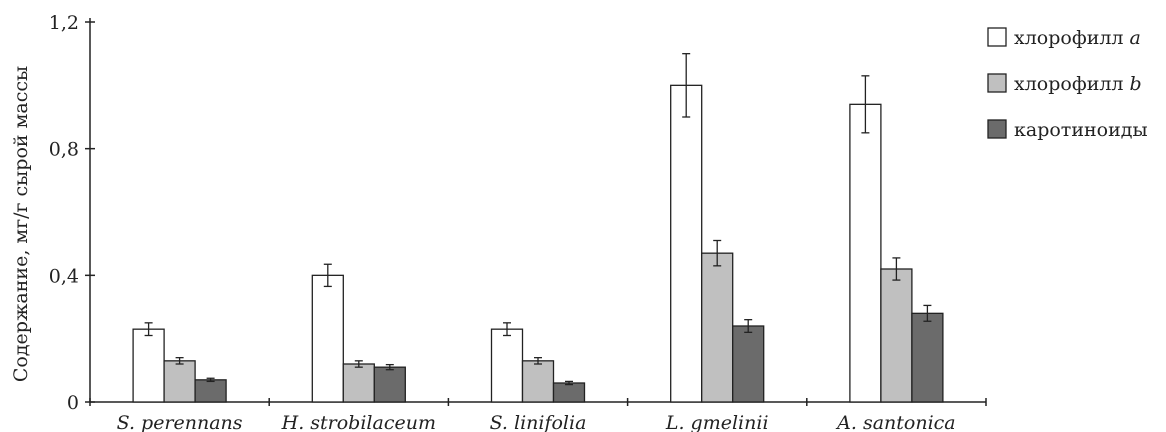 The width and height of the screenshot is (1166, 432). I want to click on legend-label: хлорофилл b, so click(1078, 84).